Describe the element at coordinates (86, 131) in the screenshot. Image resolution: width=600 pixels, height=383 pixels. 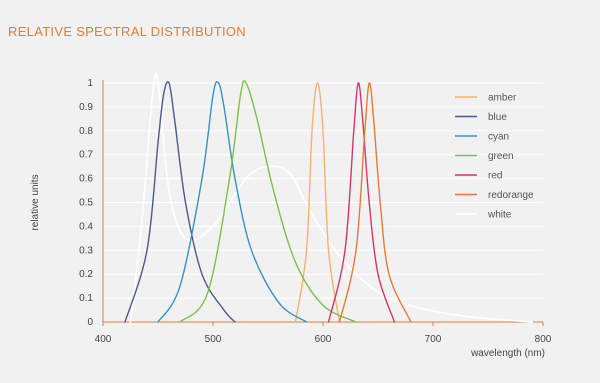
I see `y-tick-label-8: 0.8` at that location.